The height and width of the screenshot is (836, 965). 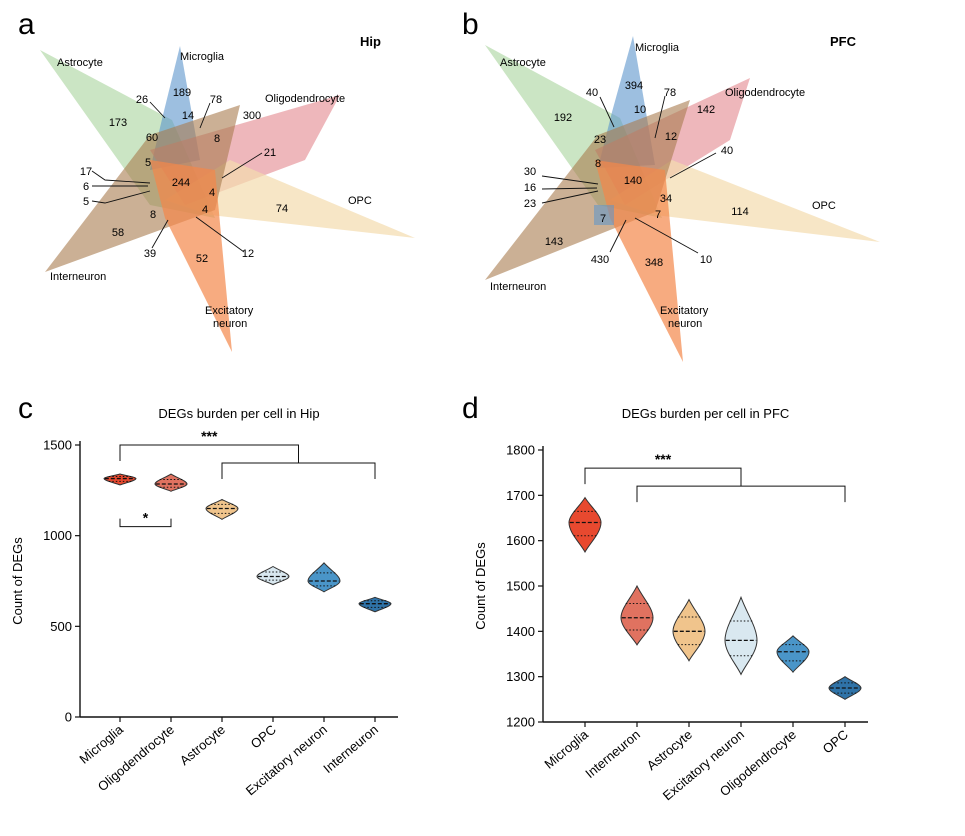 What do you see at coordinates (188, 116) in the screenshot?
I see `venn-num: 14` at bounding box center [188, 116].